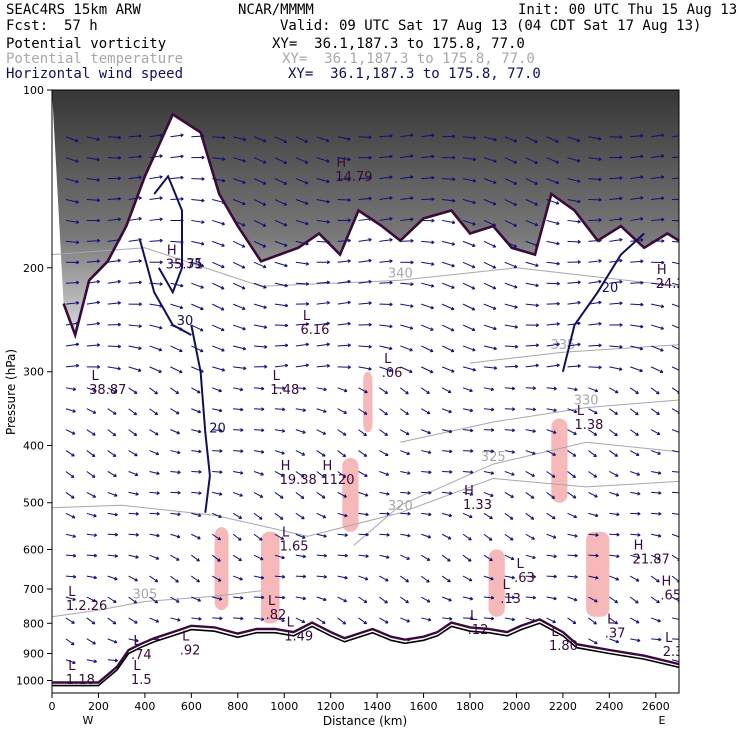 The image size is (740, 740). Describe the element at coordinates (107, 390) in the screenshot. I see `extremum-value: 38.87` at that location.